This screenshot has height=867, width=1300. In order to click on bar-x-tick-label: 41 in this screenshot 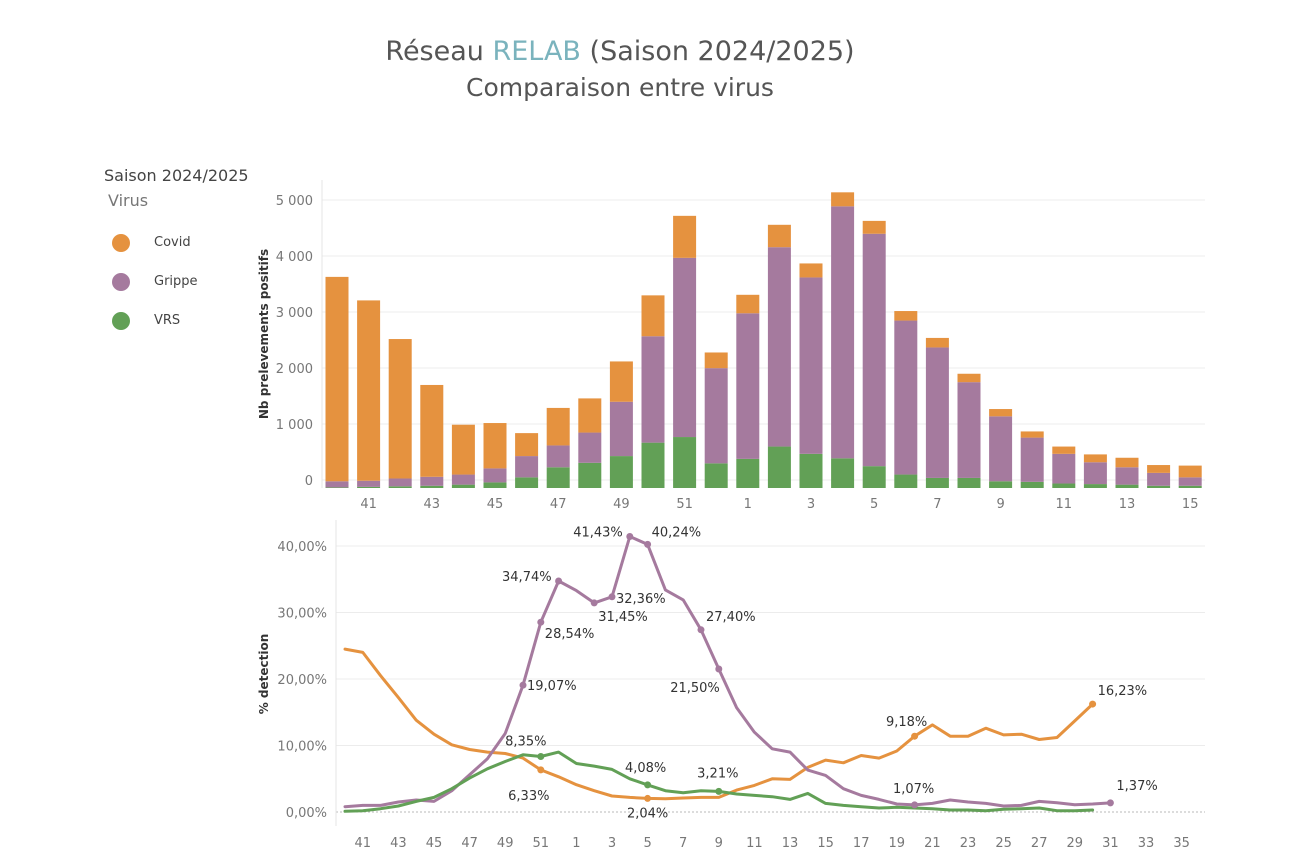, I will do `click(368, 504)`.